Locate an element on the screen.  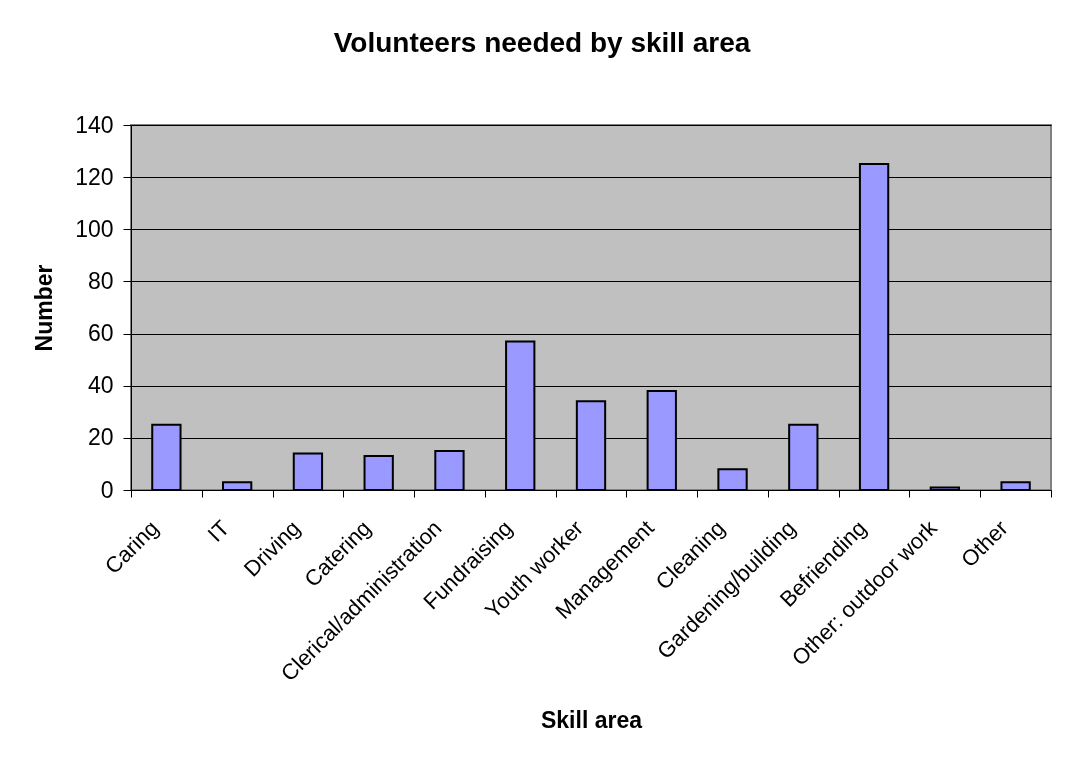
x-tick-label: IT is located at coordinates (218, 531).